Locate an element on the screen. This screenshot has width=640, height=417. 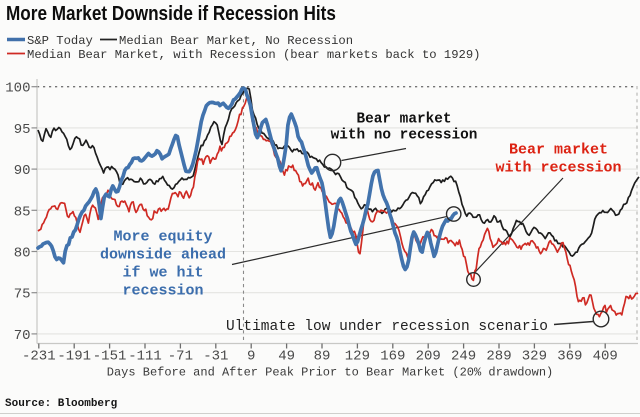
svg-text: 70 is located at coordinates (22, 336).